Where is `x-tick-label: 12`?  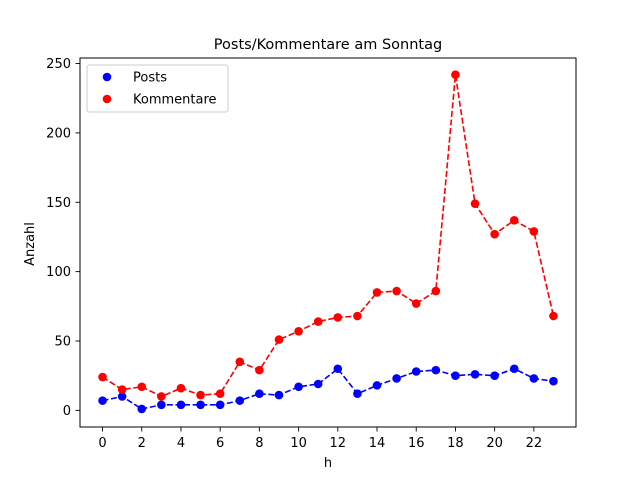 x-tick-label: 12 is located at coordinates (338, 443).